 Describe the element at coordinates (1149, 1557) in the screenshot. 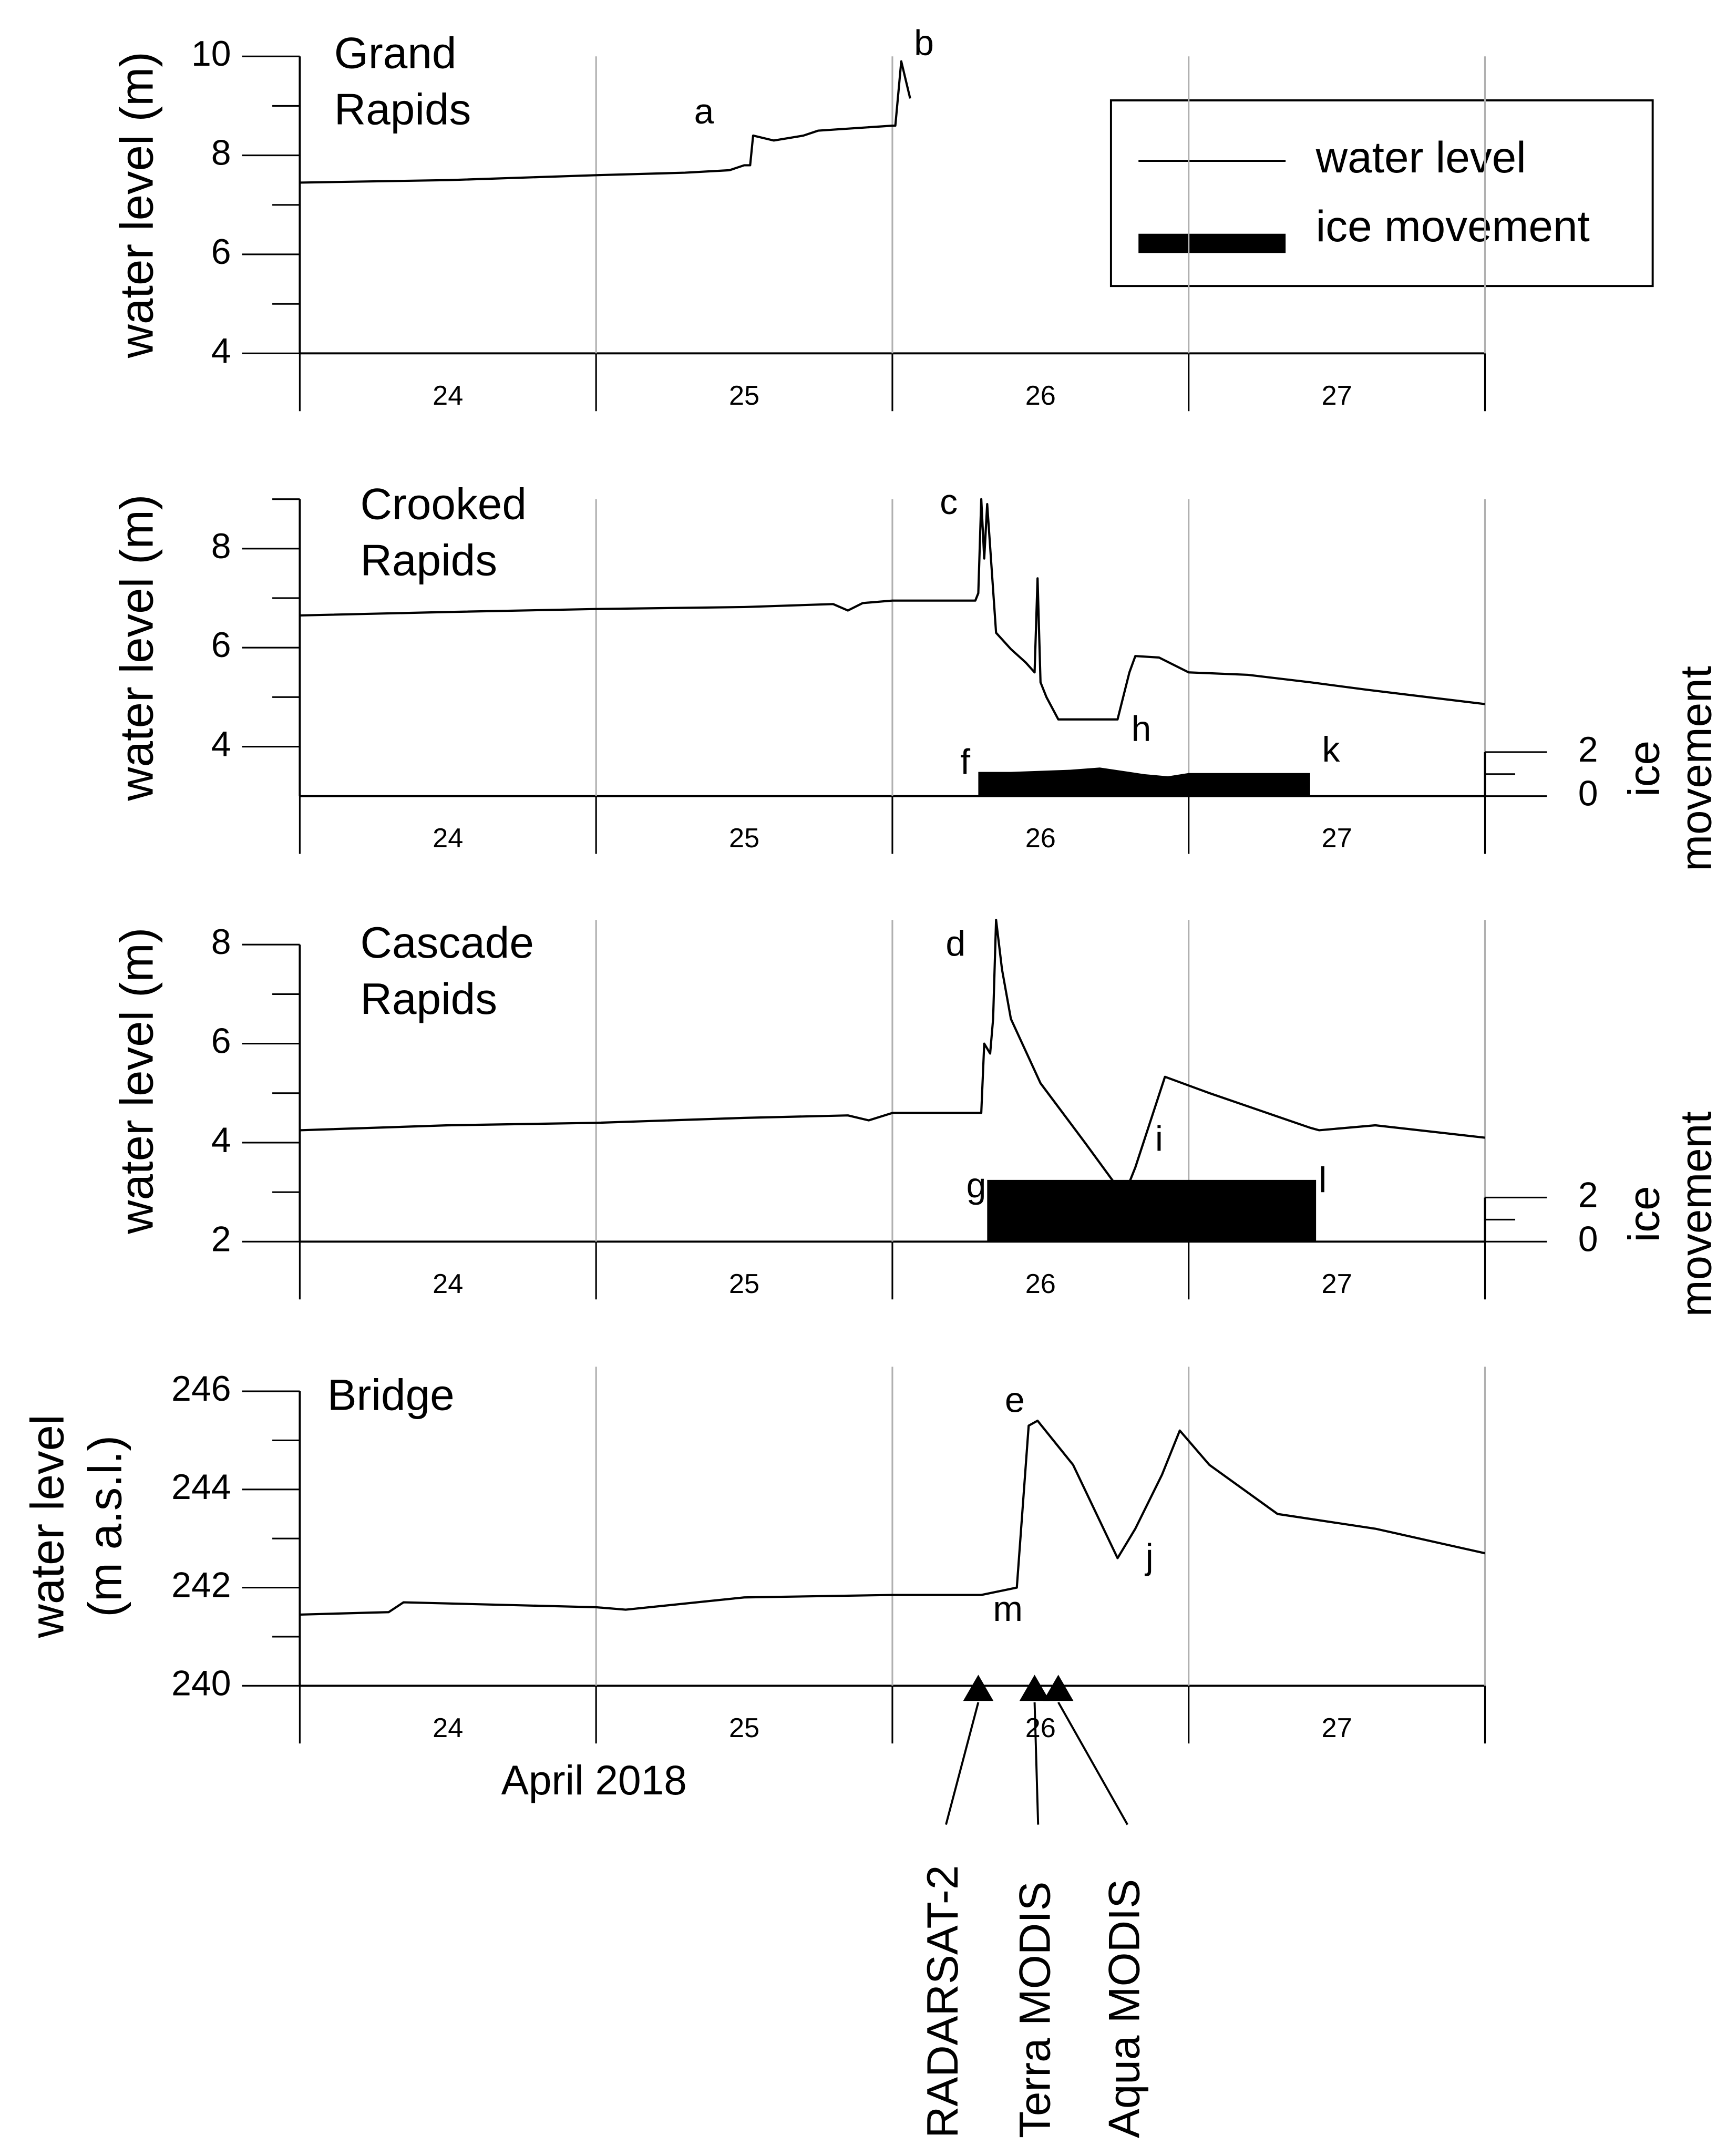

I see `annotation: j` at that location.